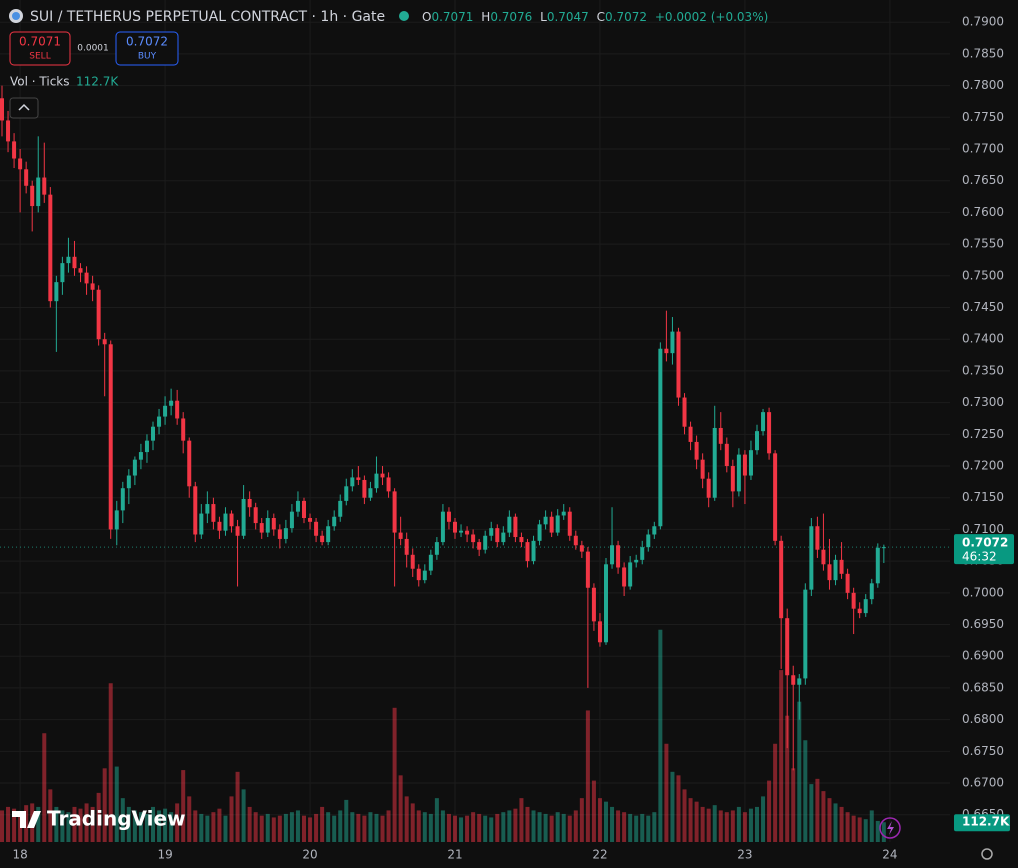 This screenshot has width=1018, height=868. What do you see at coordinates (454, 855) in the screenshot?
I see `x-tick-label: 21` at bounding box center [454, 855].